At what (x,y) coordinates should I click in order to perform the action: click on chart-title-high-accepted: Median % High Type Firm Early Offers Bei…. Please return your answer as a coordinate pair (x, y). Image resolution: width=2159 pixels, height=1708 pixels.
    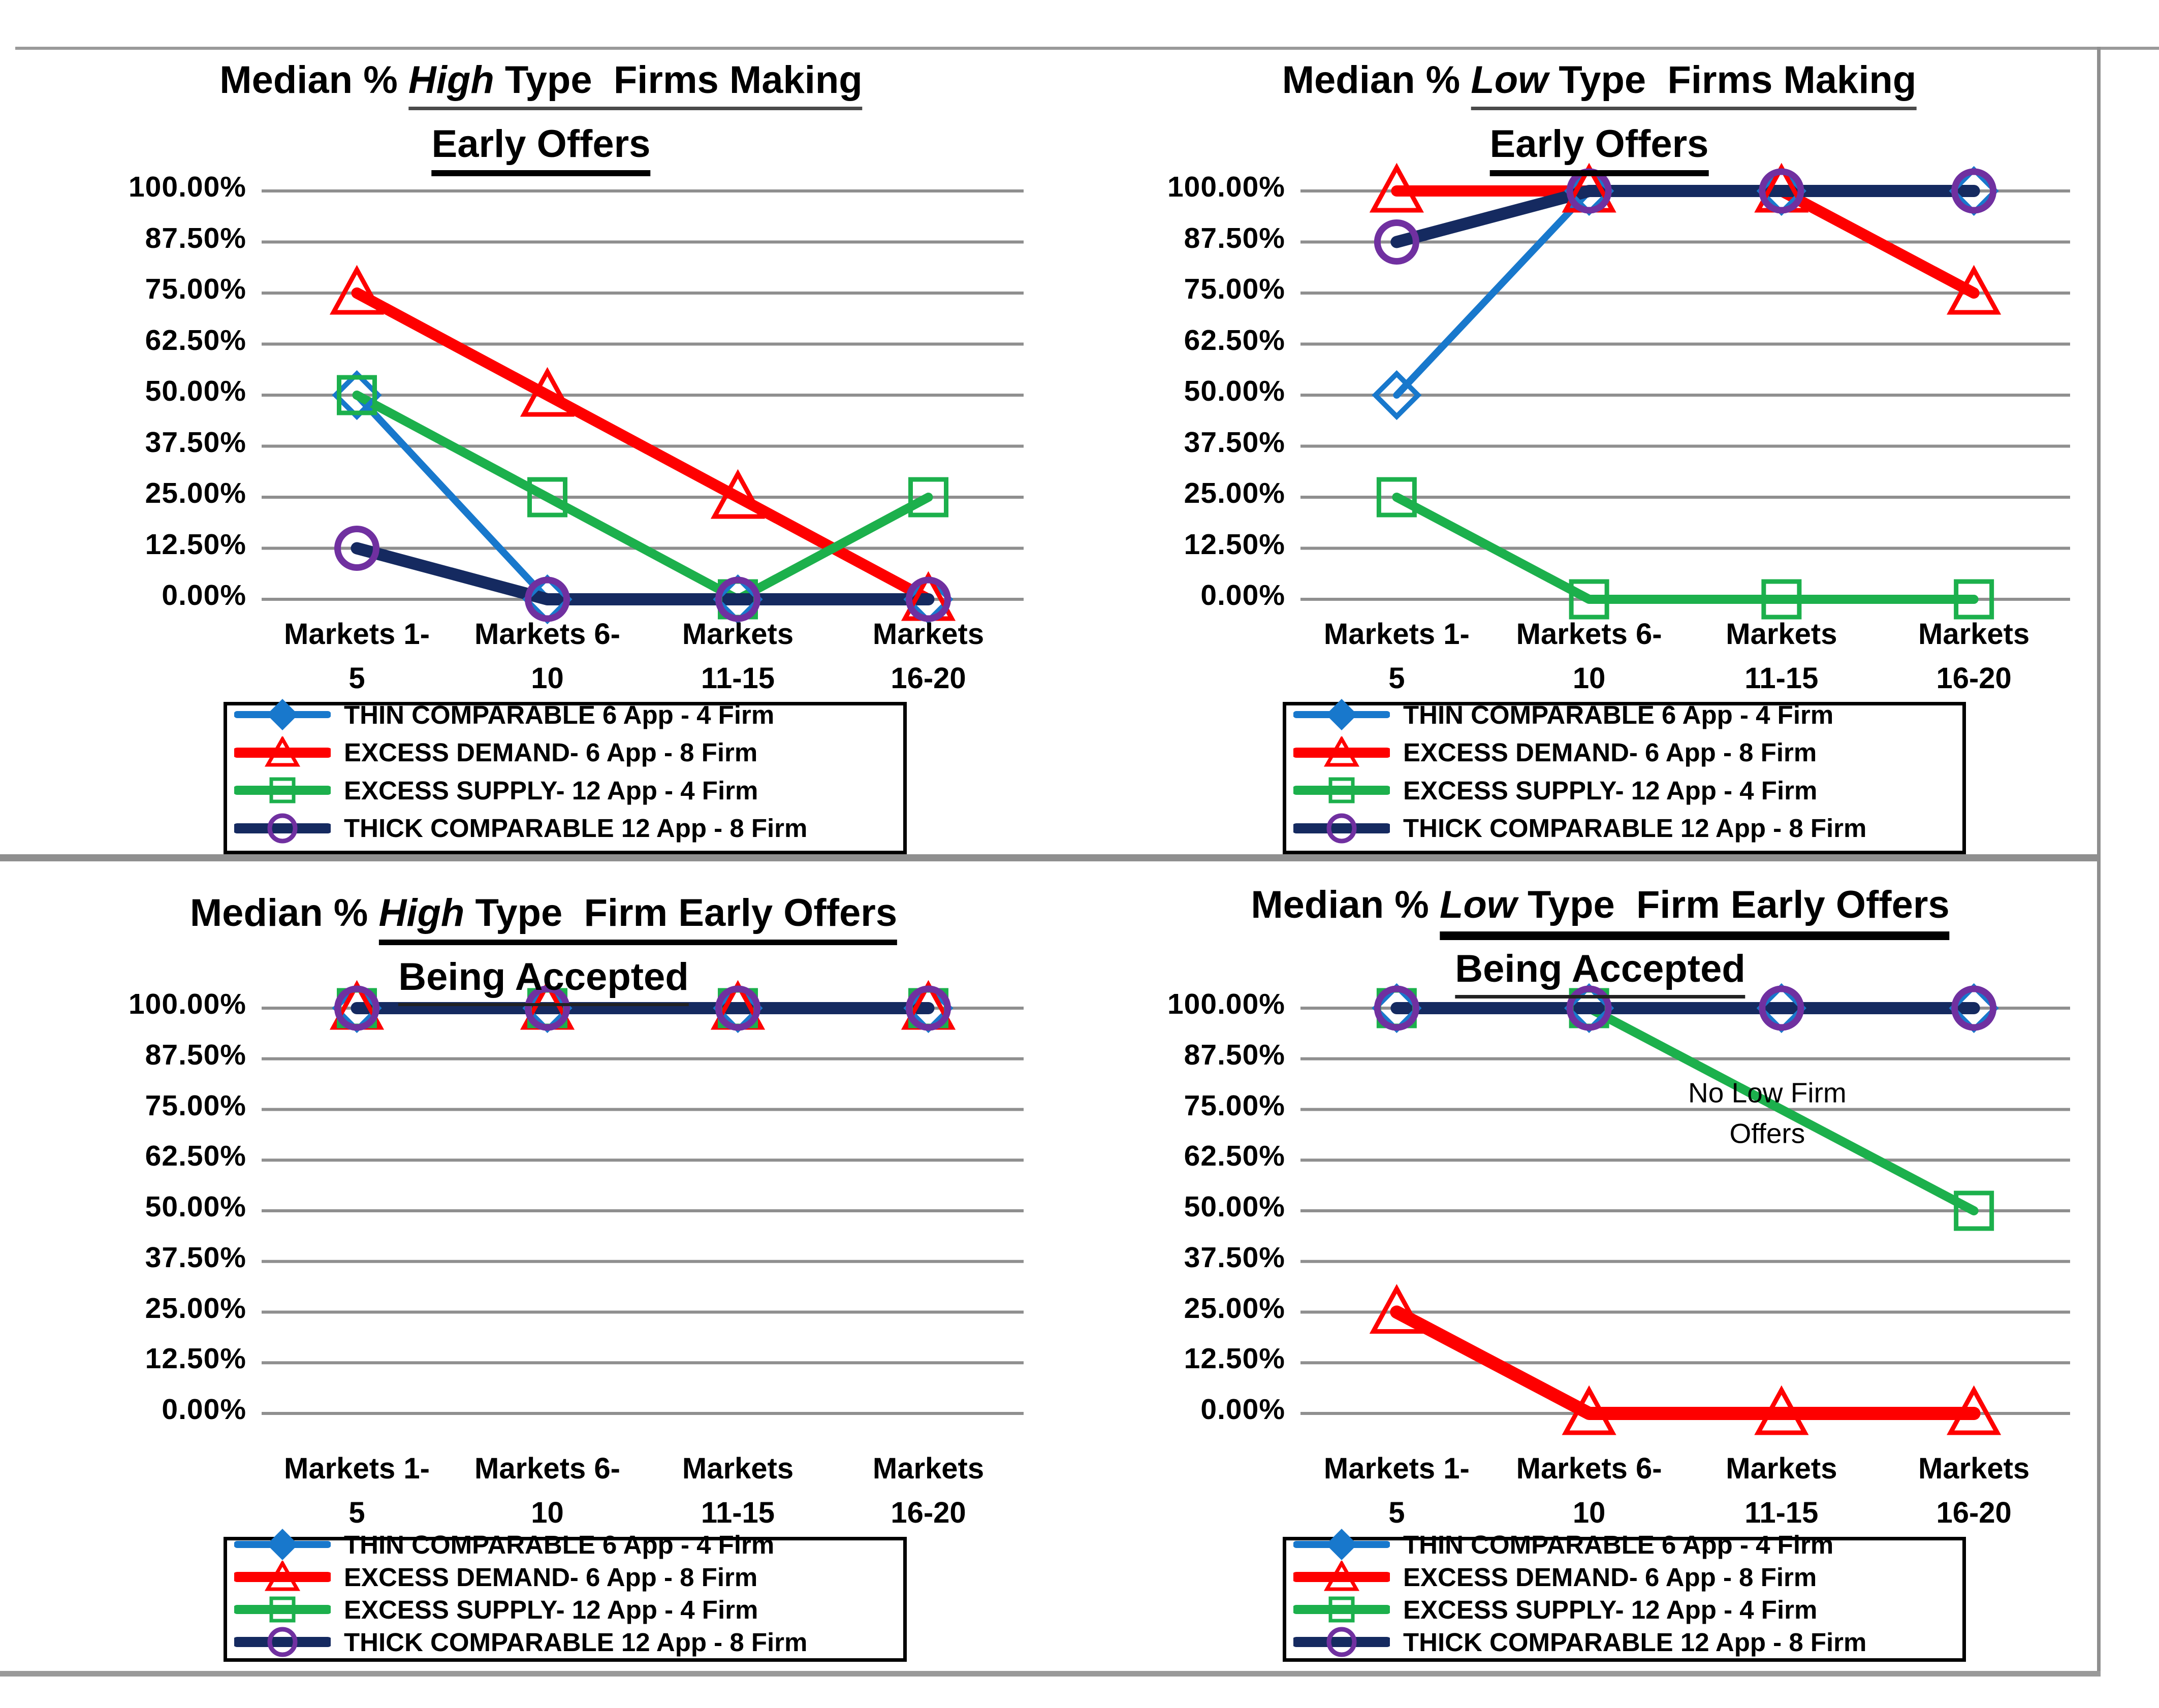
    Looking at the image, I should click on (544, 947).